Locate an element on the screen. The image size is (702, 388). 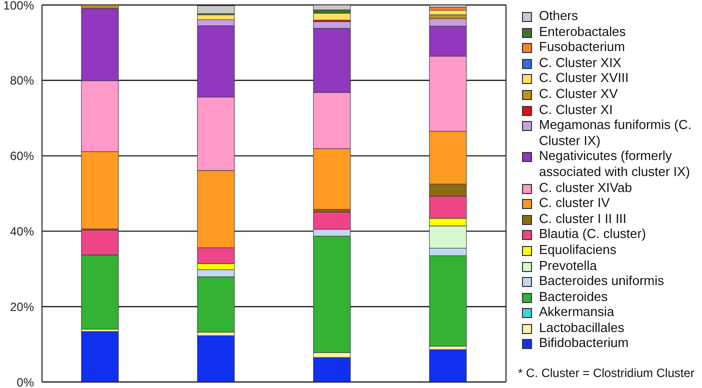
legend-label: Megamonas funiformis (C. Cluster IX) is located at coordinates (615, 132).